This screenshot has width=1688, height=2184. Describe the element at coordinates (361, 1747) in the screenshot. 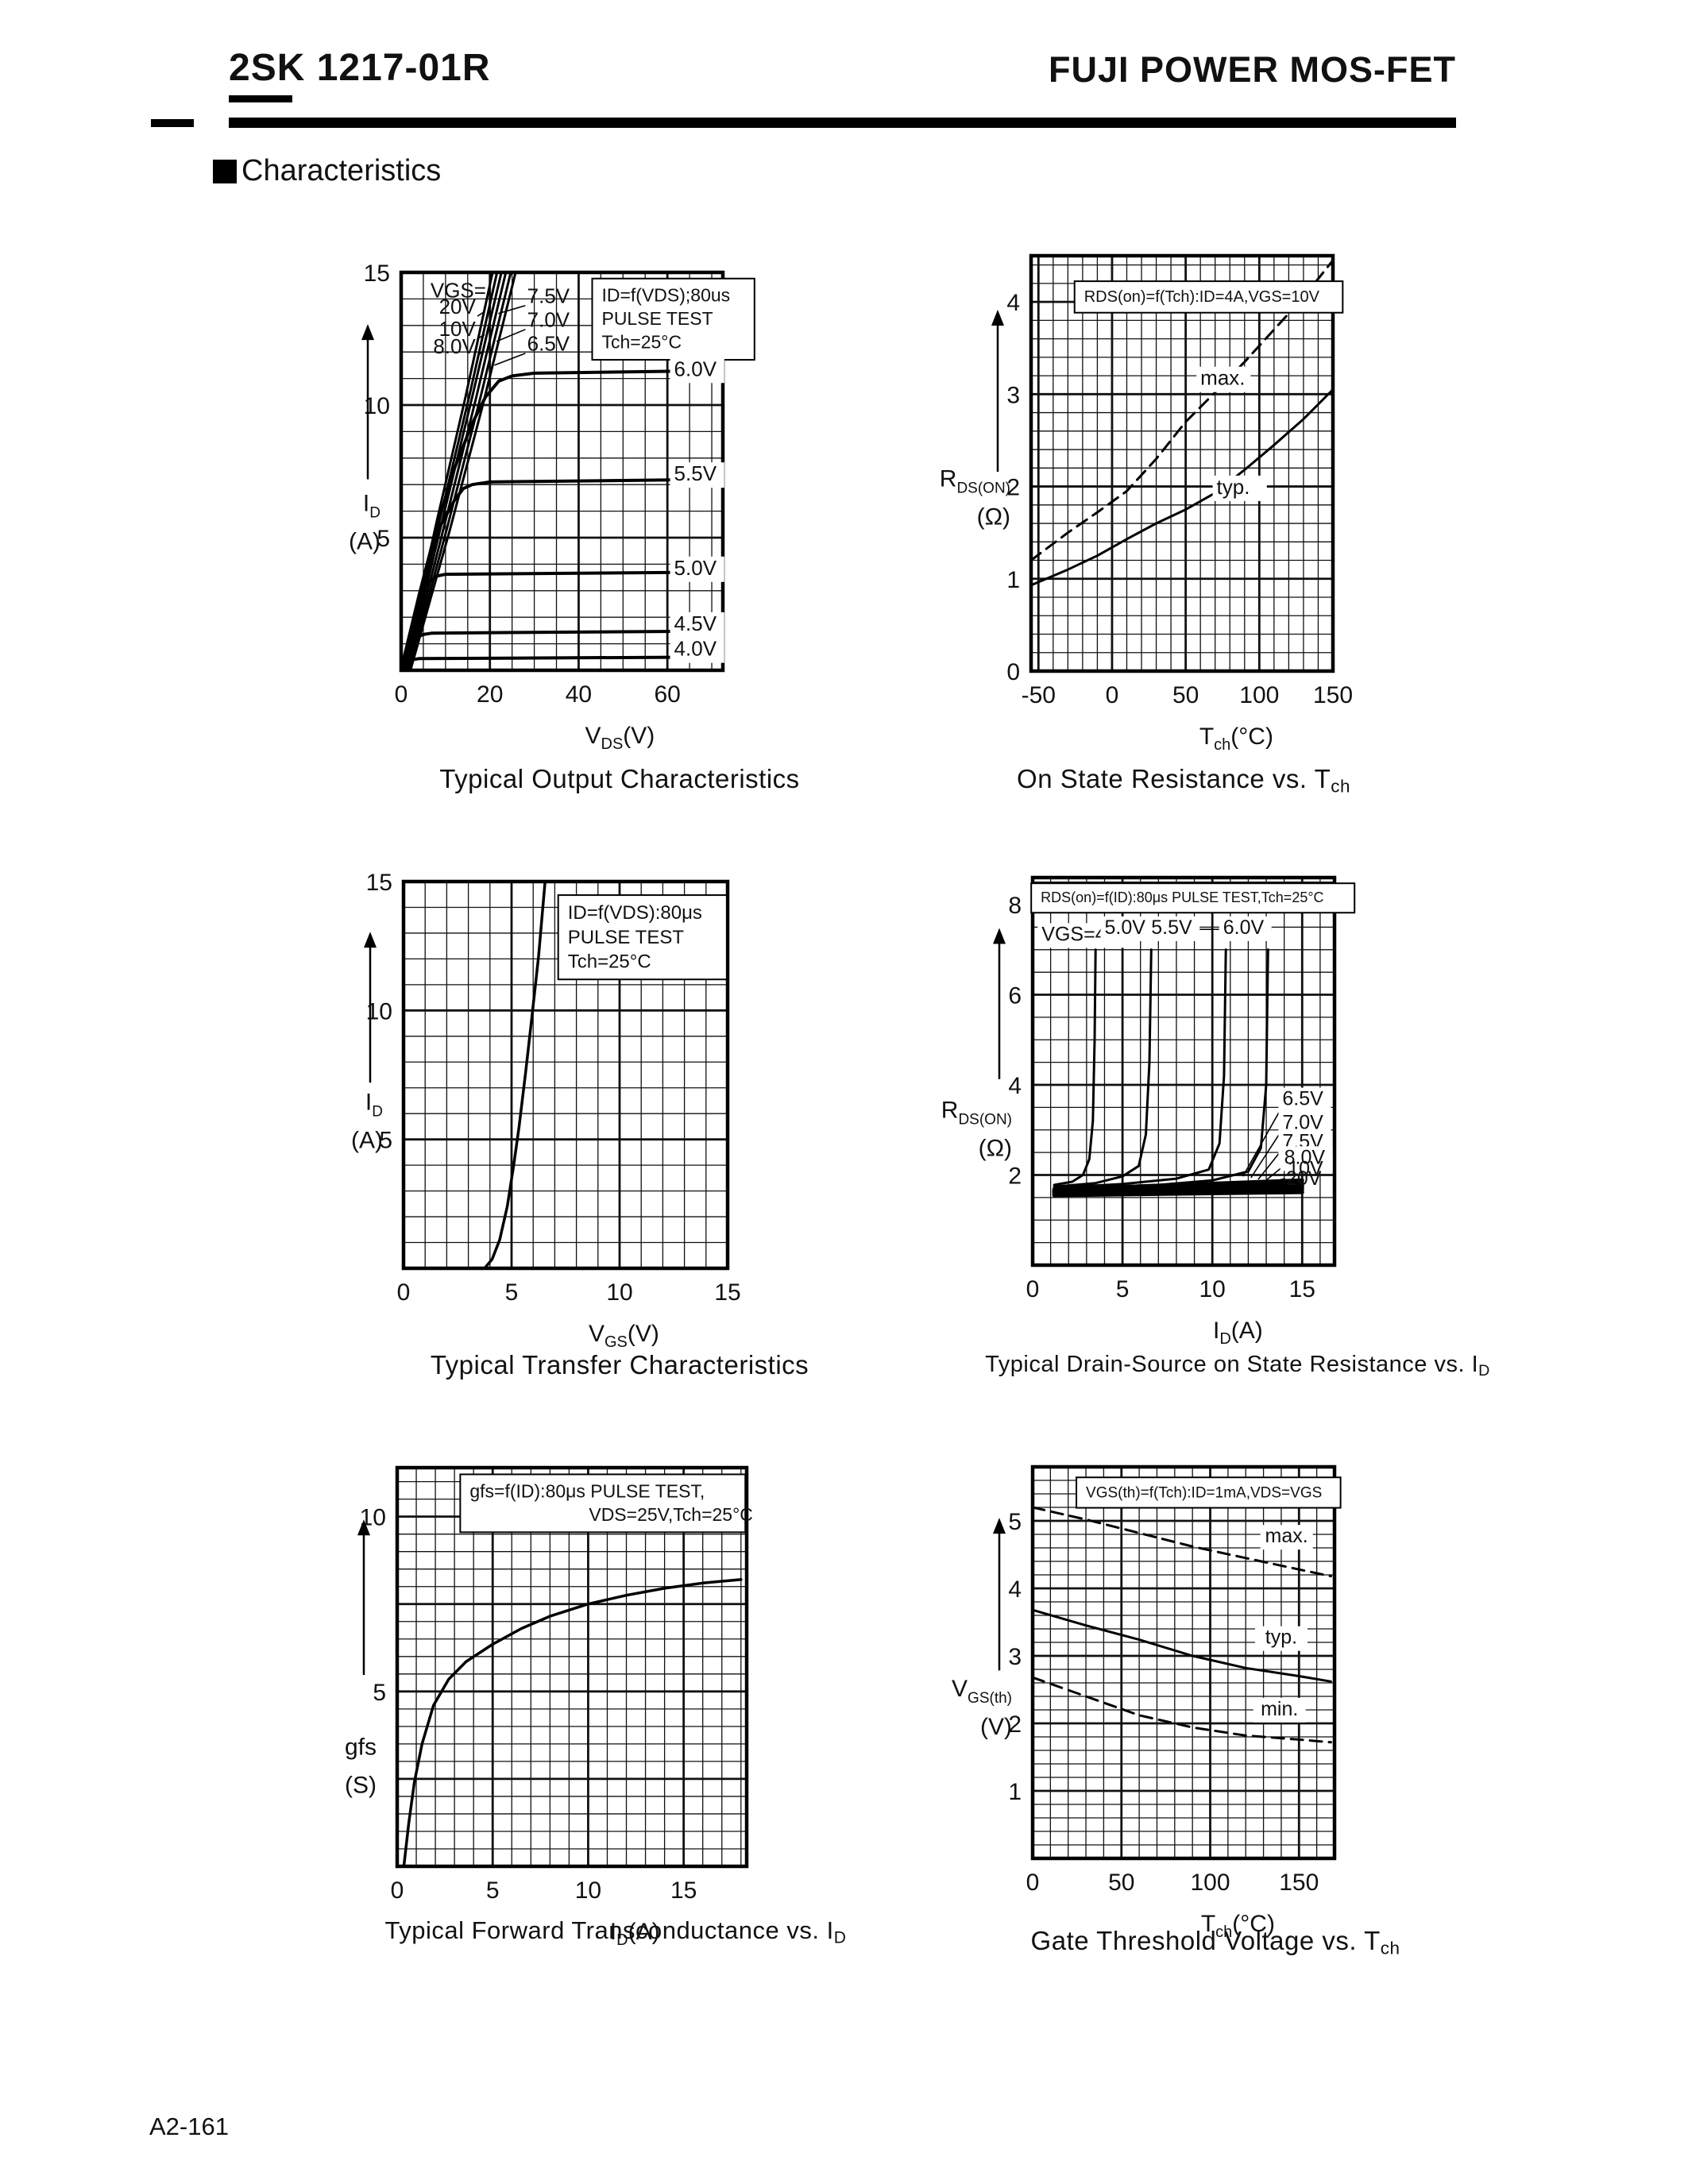

I see `svg-text: gfs` at that location.